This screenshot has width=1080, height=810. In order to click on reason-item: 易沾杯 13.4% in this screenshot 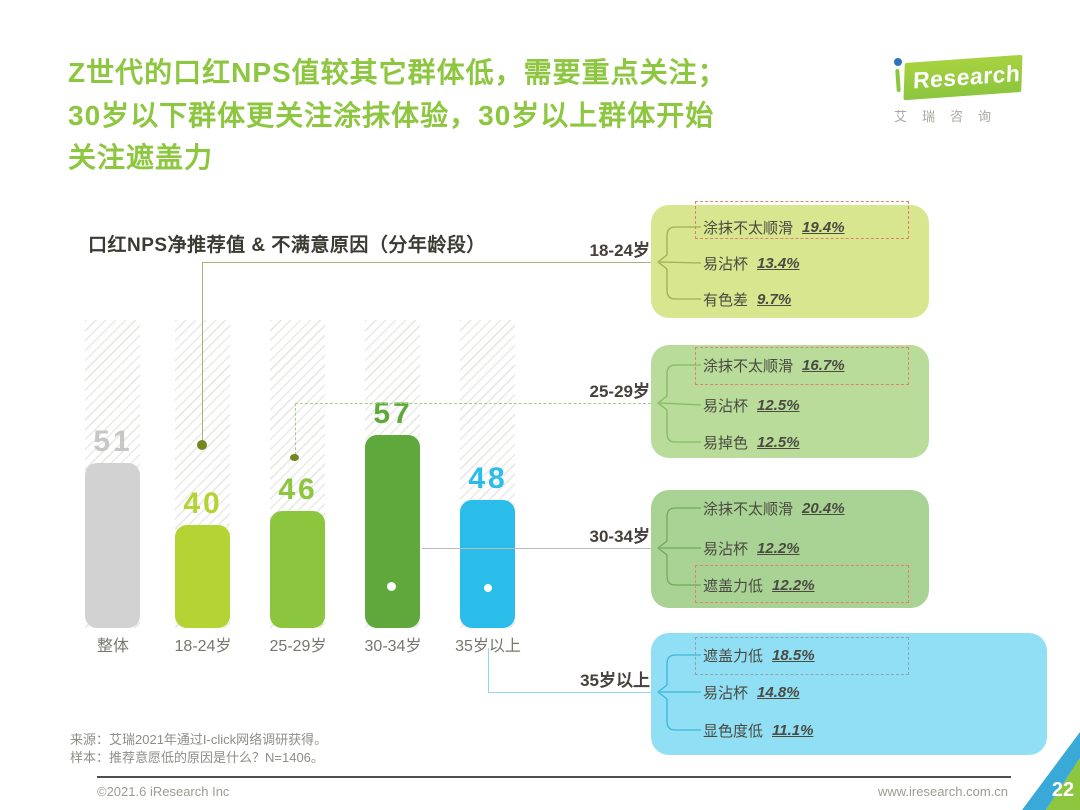, I will do `click(751, 263)`.